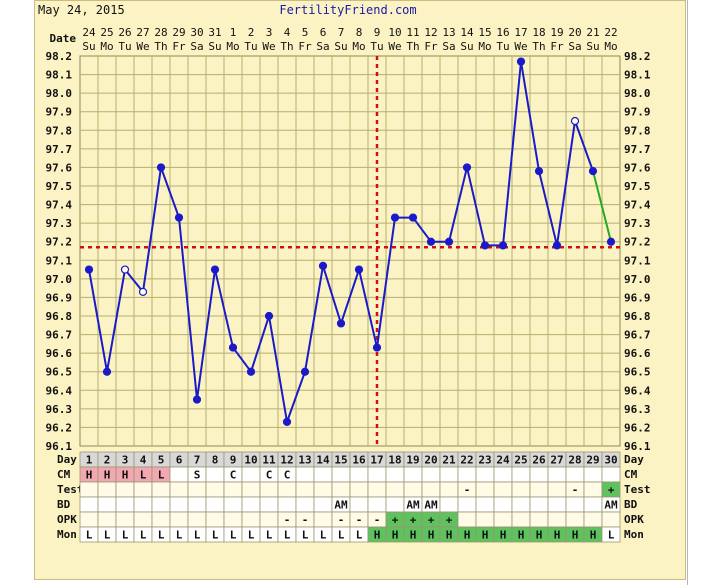  What do you see at coordinates (592, 460) in the screenshot?
I see `row-cell-value: 29` at bounding box center [592, 460].